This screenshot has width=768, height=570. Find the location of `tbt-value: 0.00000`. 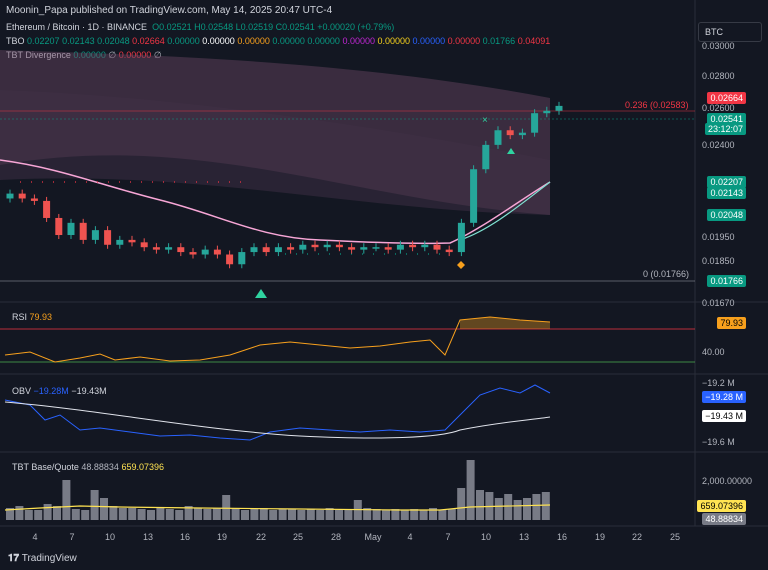

tbt-value: 0.00000 is located at coordinates (91, 55).